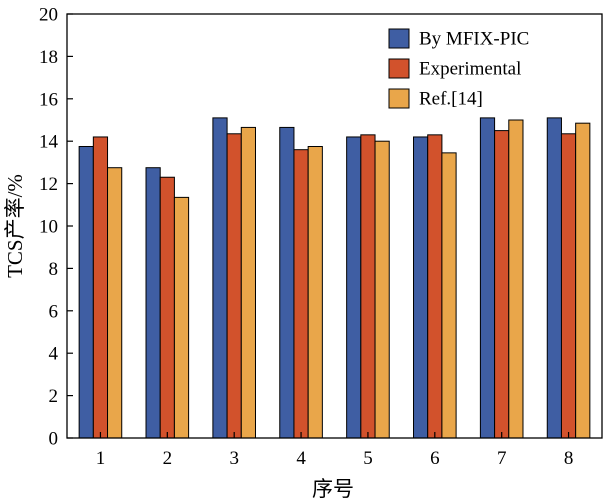  Describe the element at coordinates (474, 39) in the screenshot. I see `legend-label: By MFIX-PIC` at that location.